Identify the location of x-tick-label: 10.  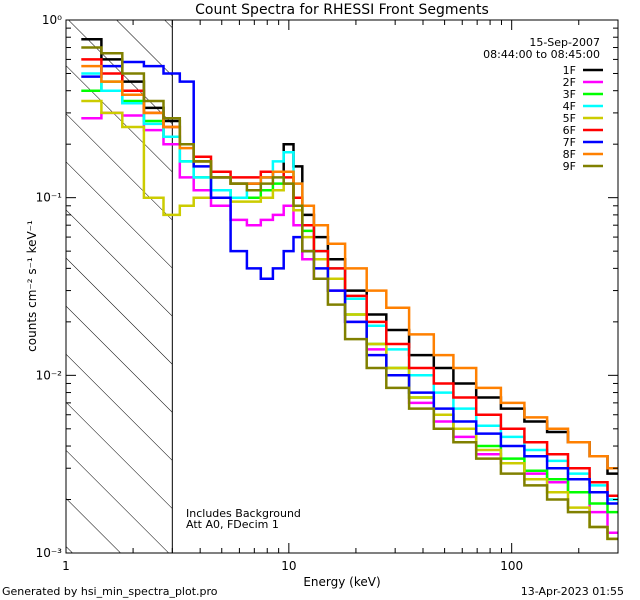
(288, 566).